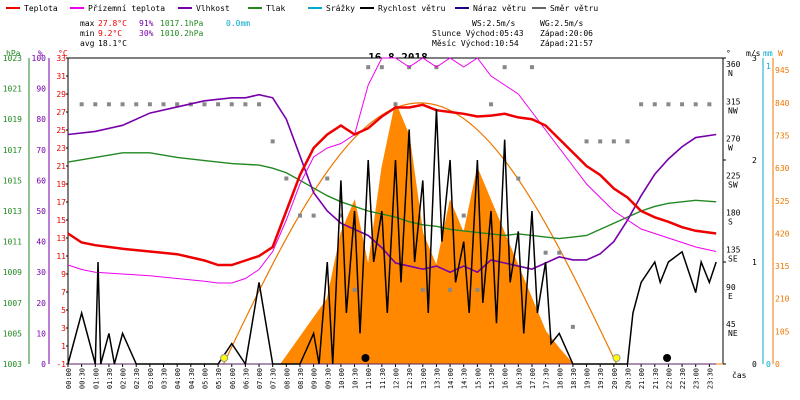 The width and height of the screenshot is (800, 400). What do you see at coordinates (616, 358) in the screenshot?
I see `sunset-marker` at bounding box center [616, 358].